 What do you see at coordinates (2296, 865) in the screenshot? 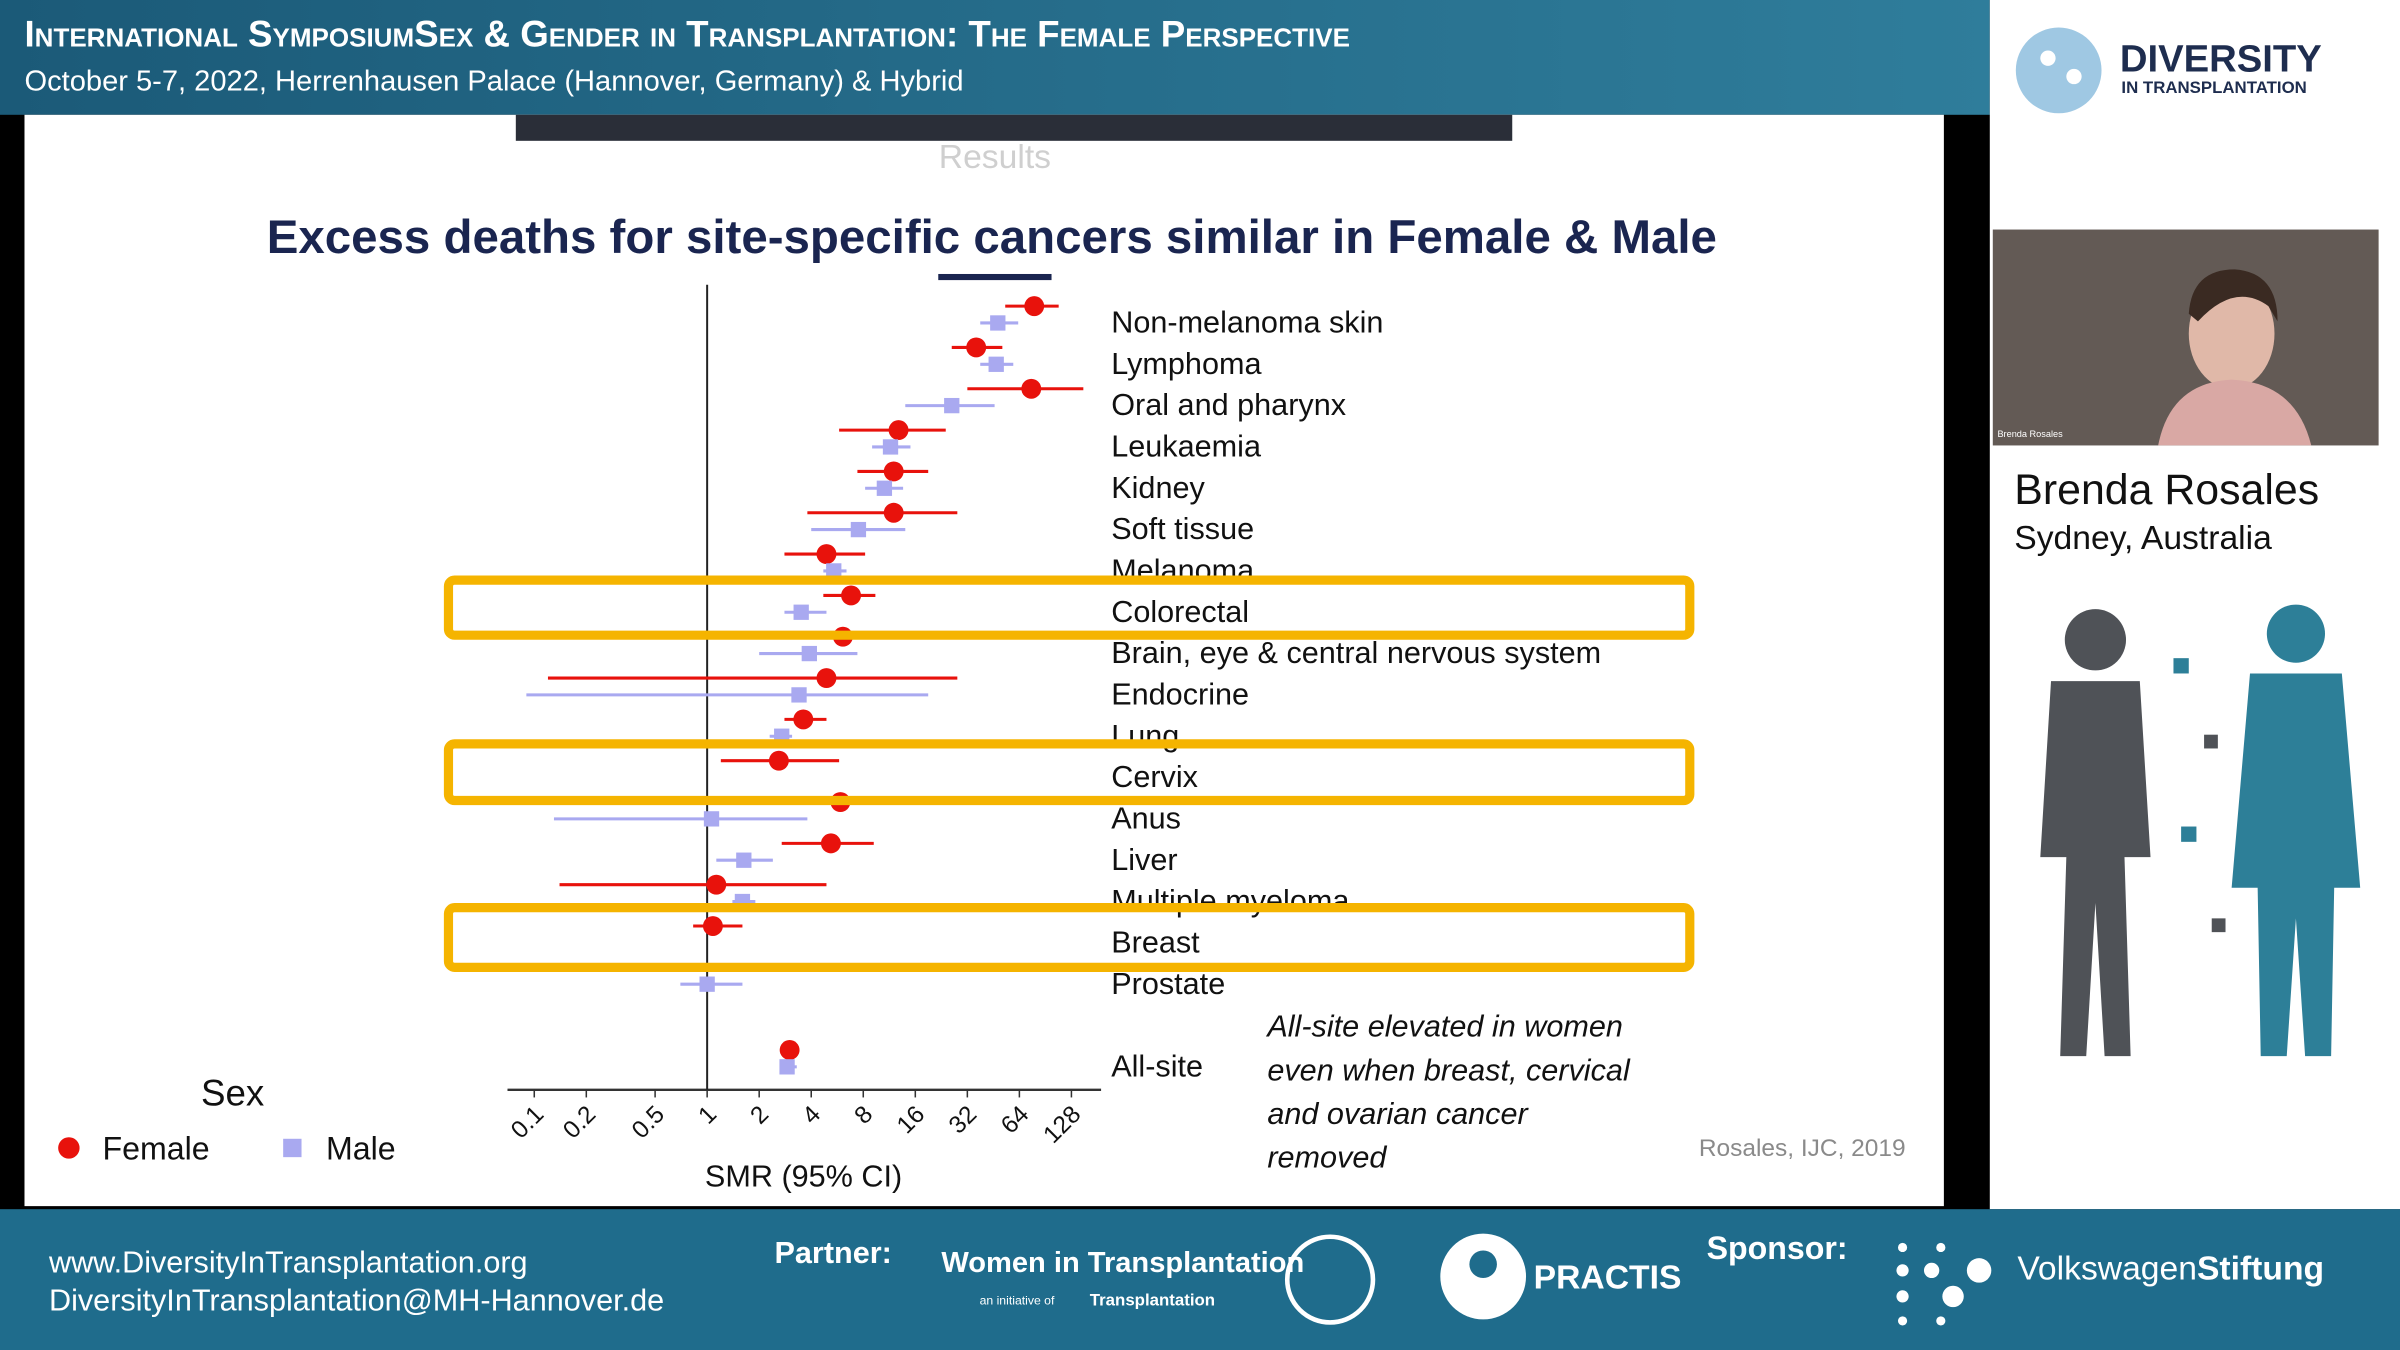
I see `figure-male` at bounding box center [2296, 865].